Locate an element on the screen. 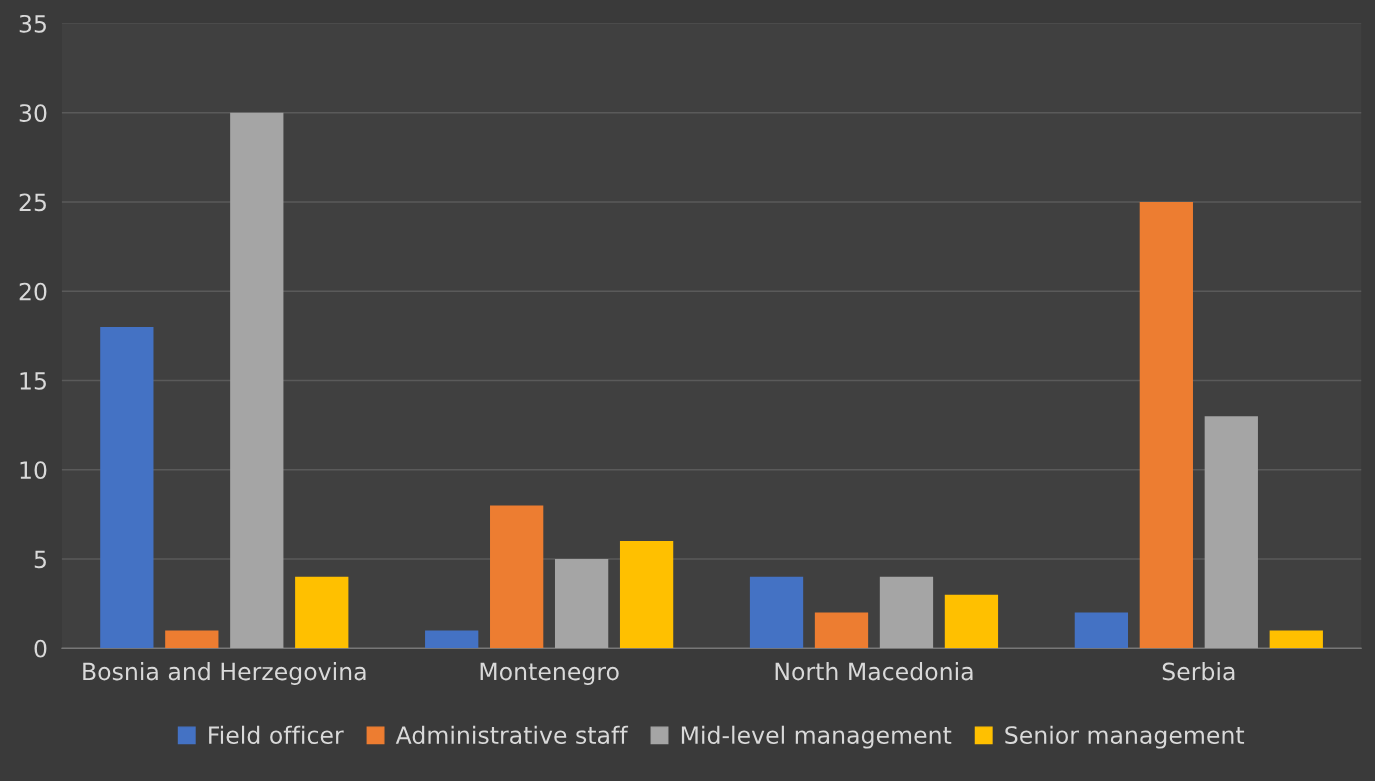  y-tick-label: 25 is located at coordinates (32, 202).